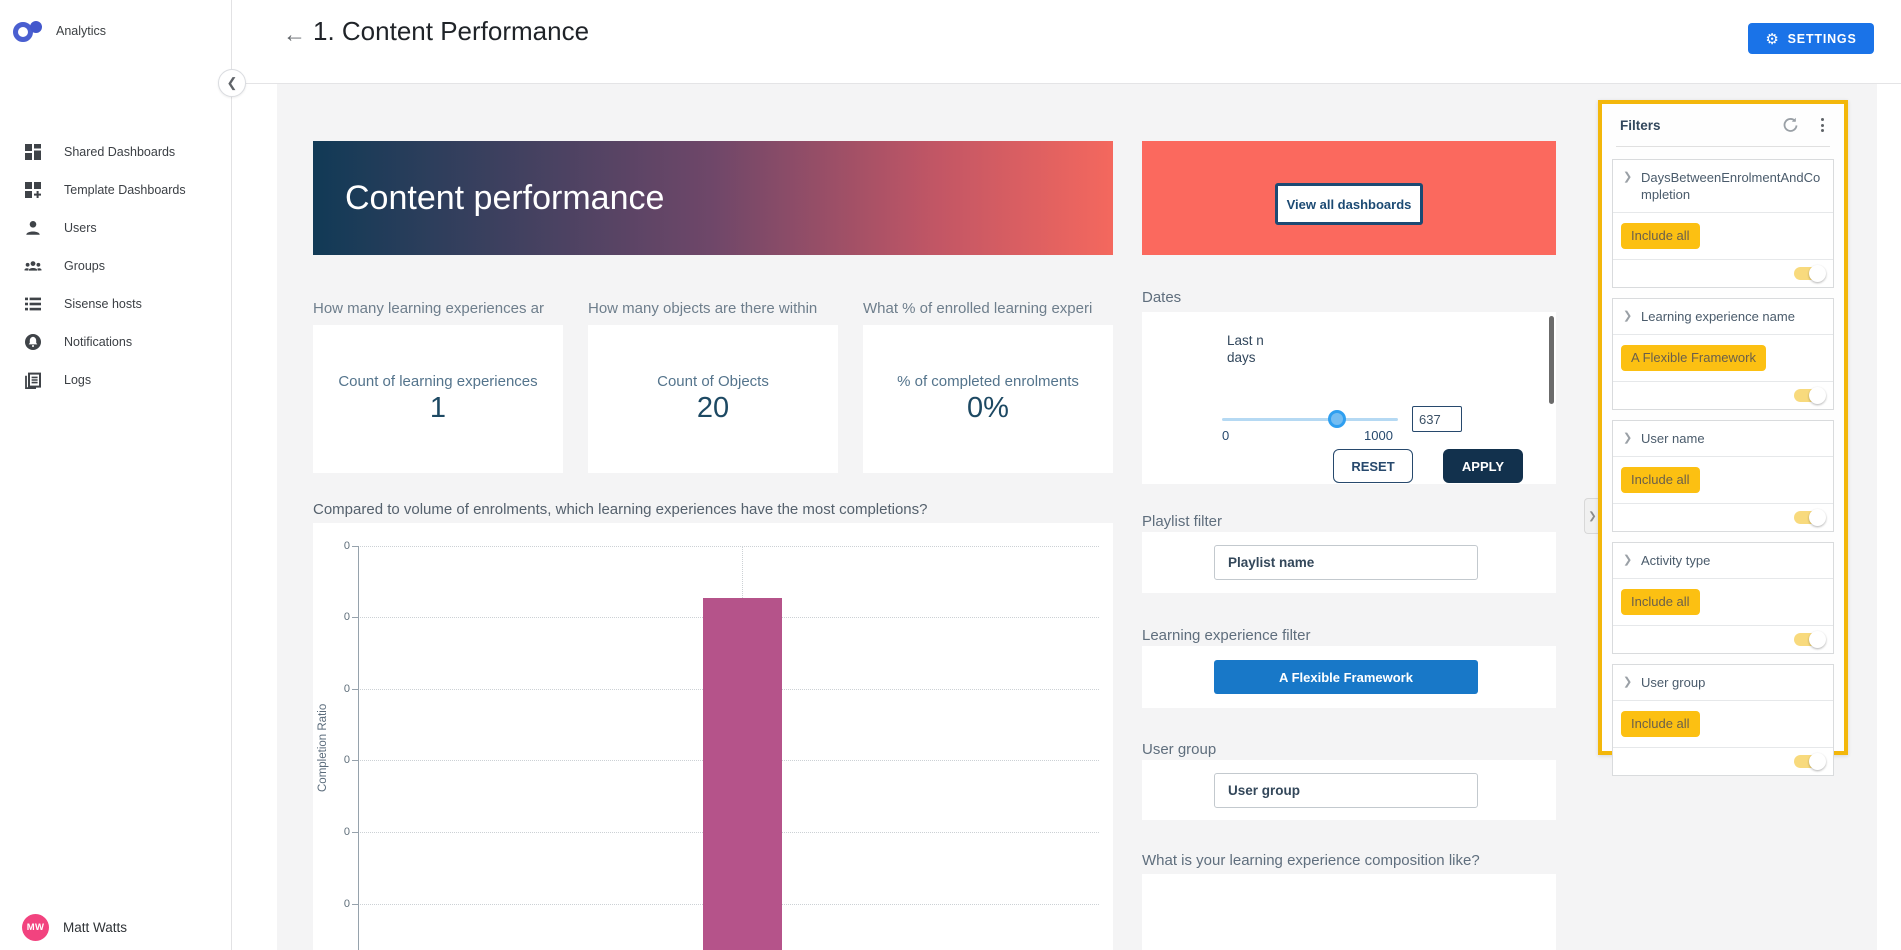  I want to click on sidebar-item-notifications: Notifications, so click(115, 342).